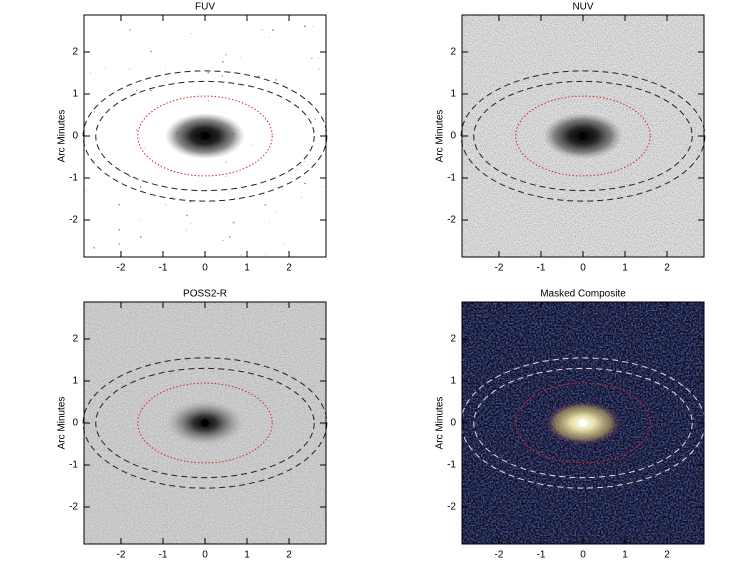 The width and height of the screenshot is (756, 576). I want to click on panel-title: FUV, so click(205, 7).